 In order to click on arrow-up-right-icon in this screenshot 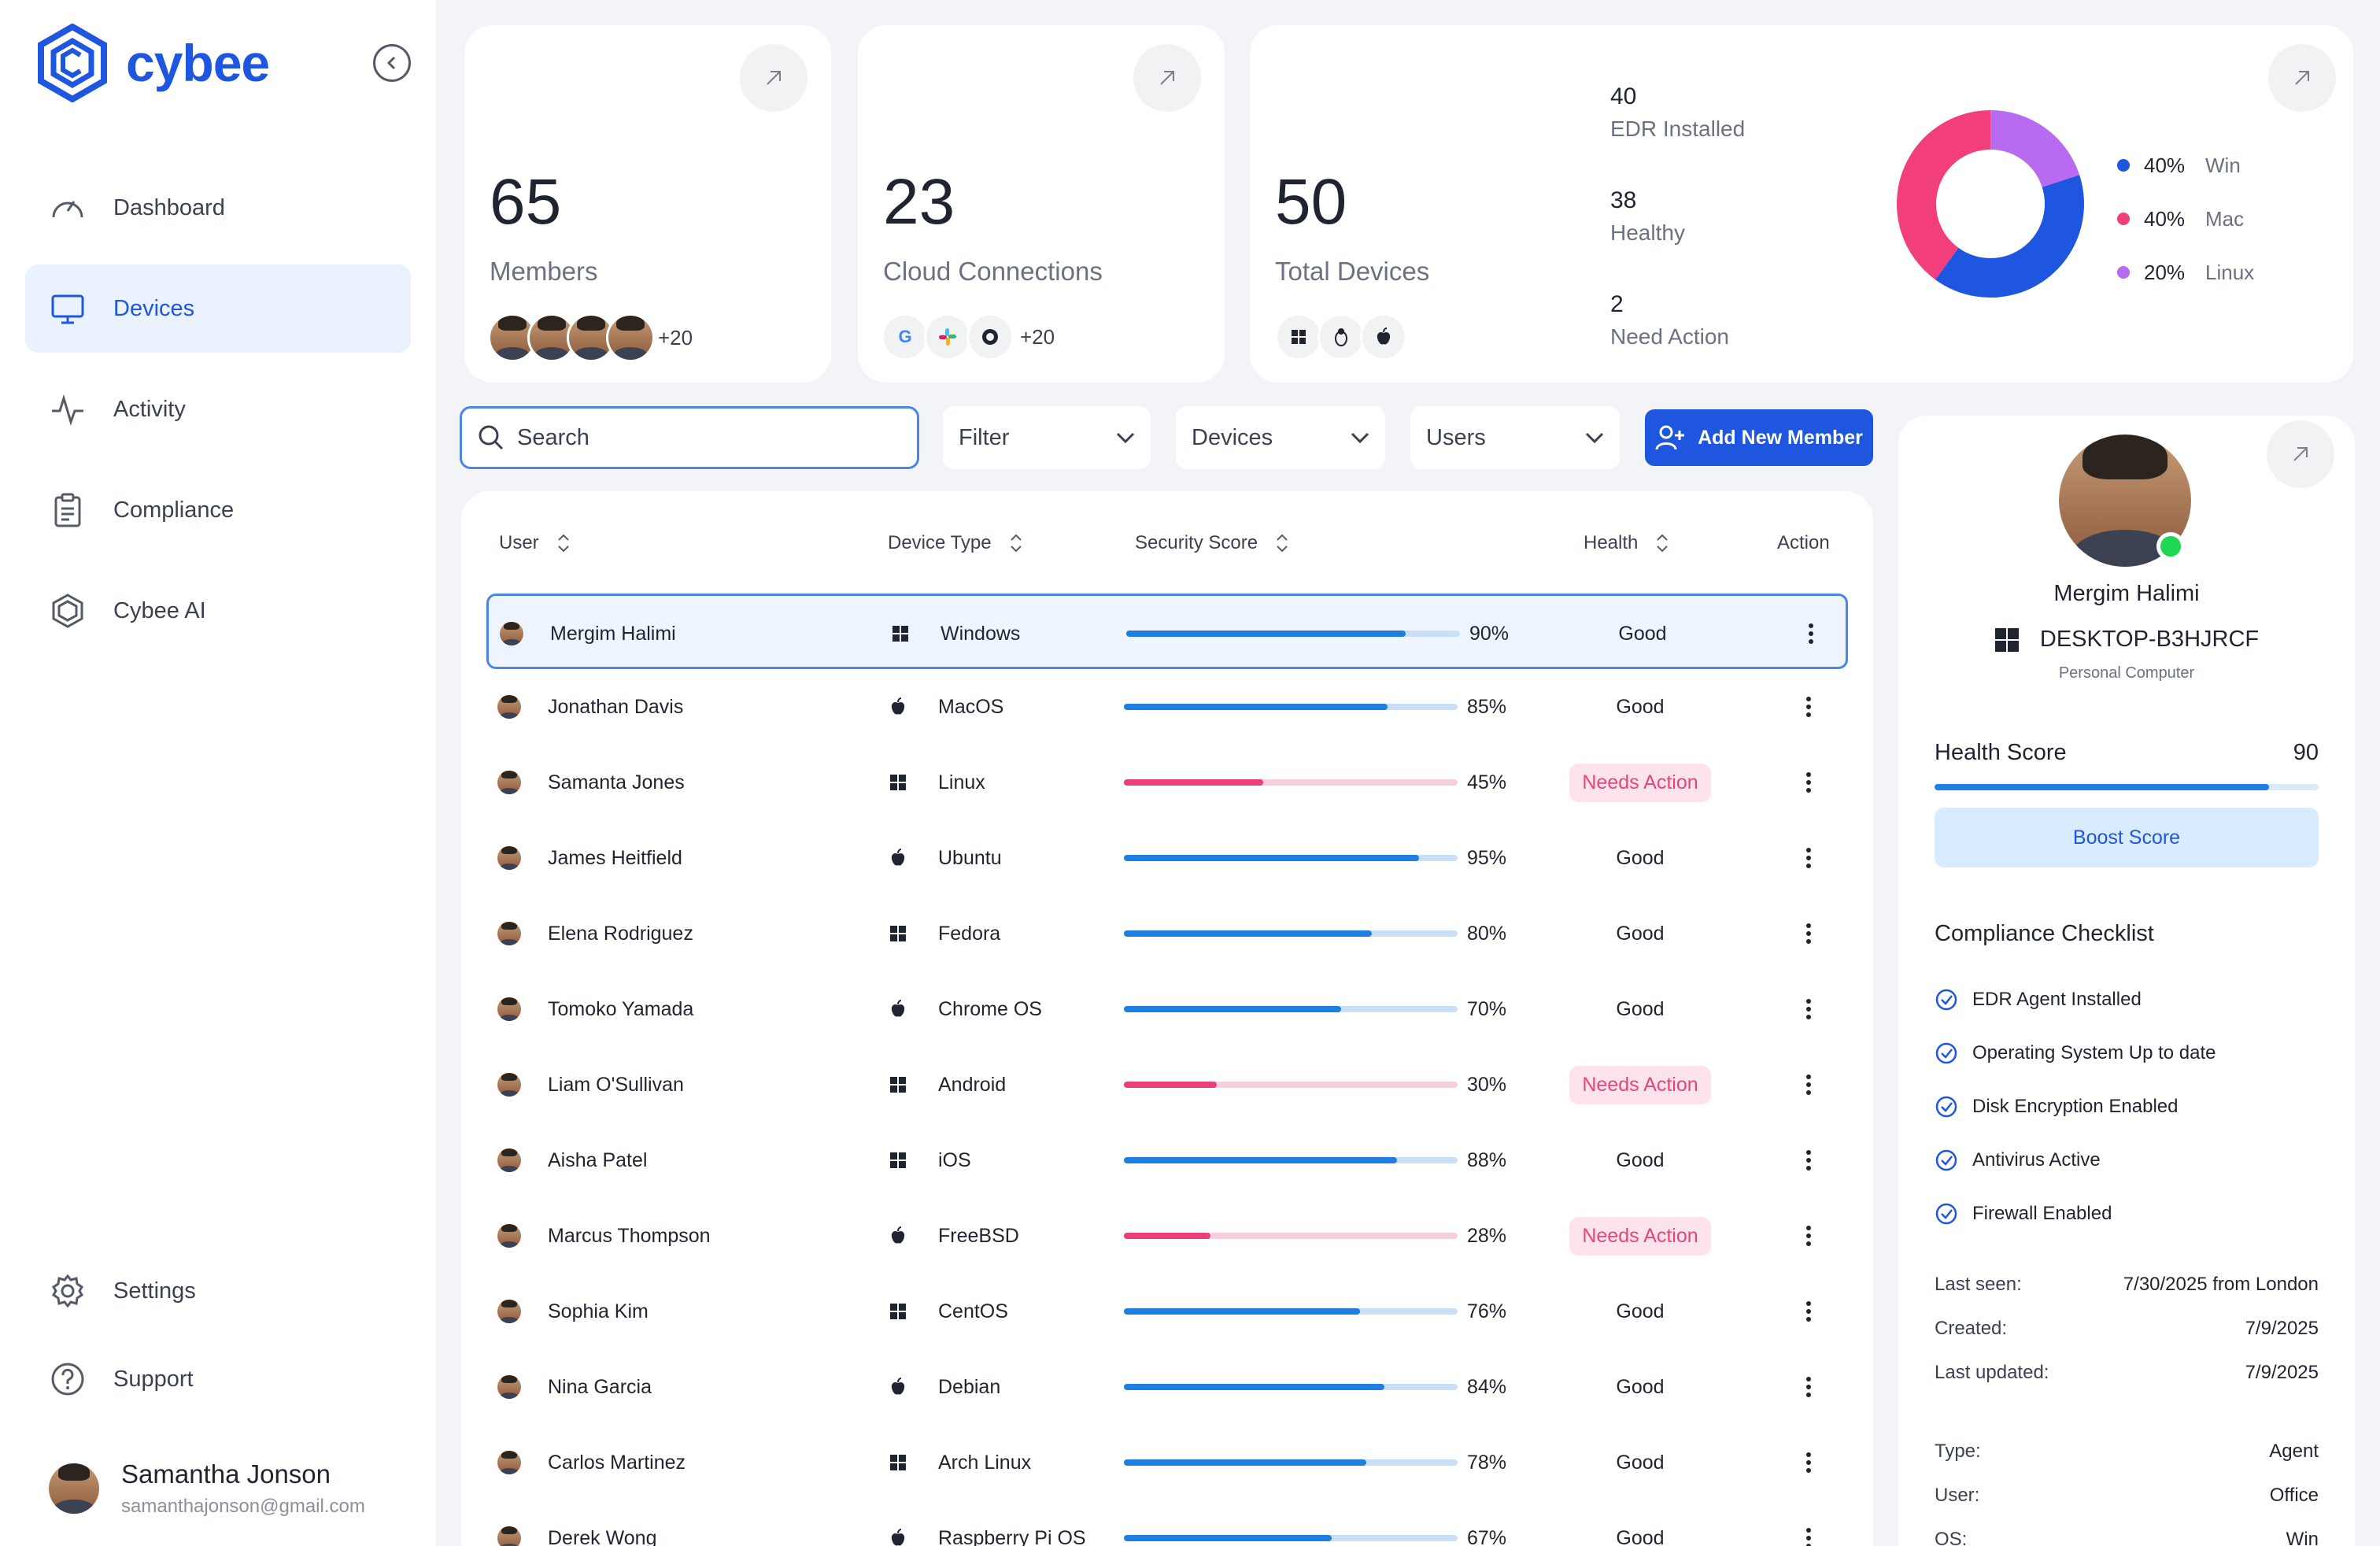, I will do `click(2300, 454)`.